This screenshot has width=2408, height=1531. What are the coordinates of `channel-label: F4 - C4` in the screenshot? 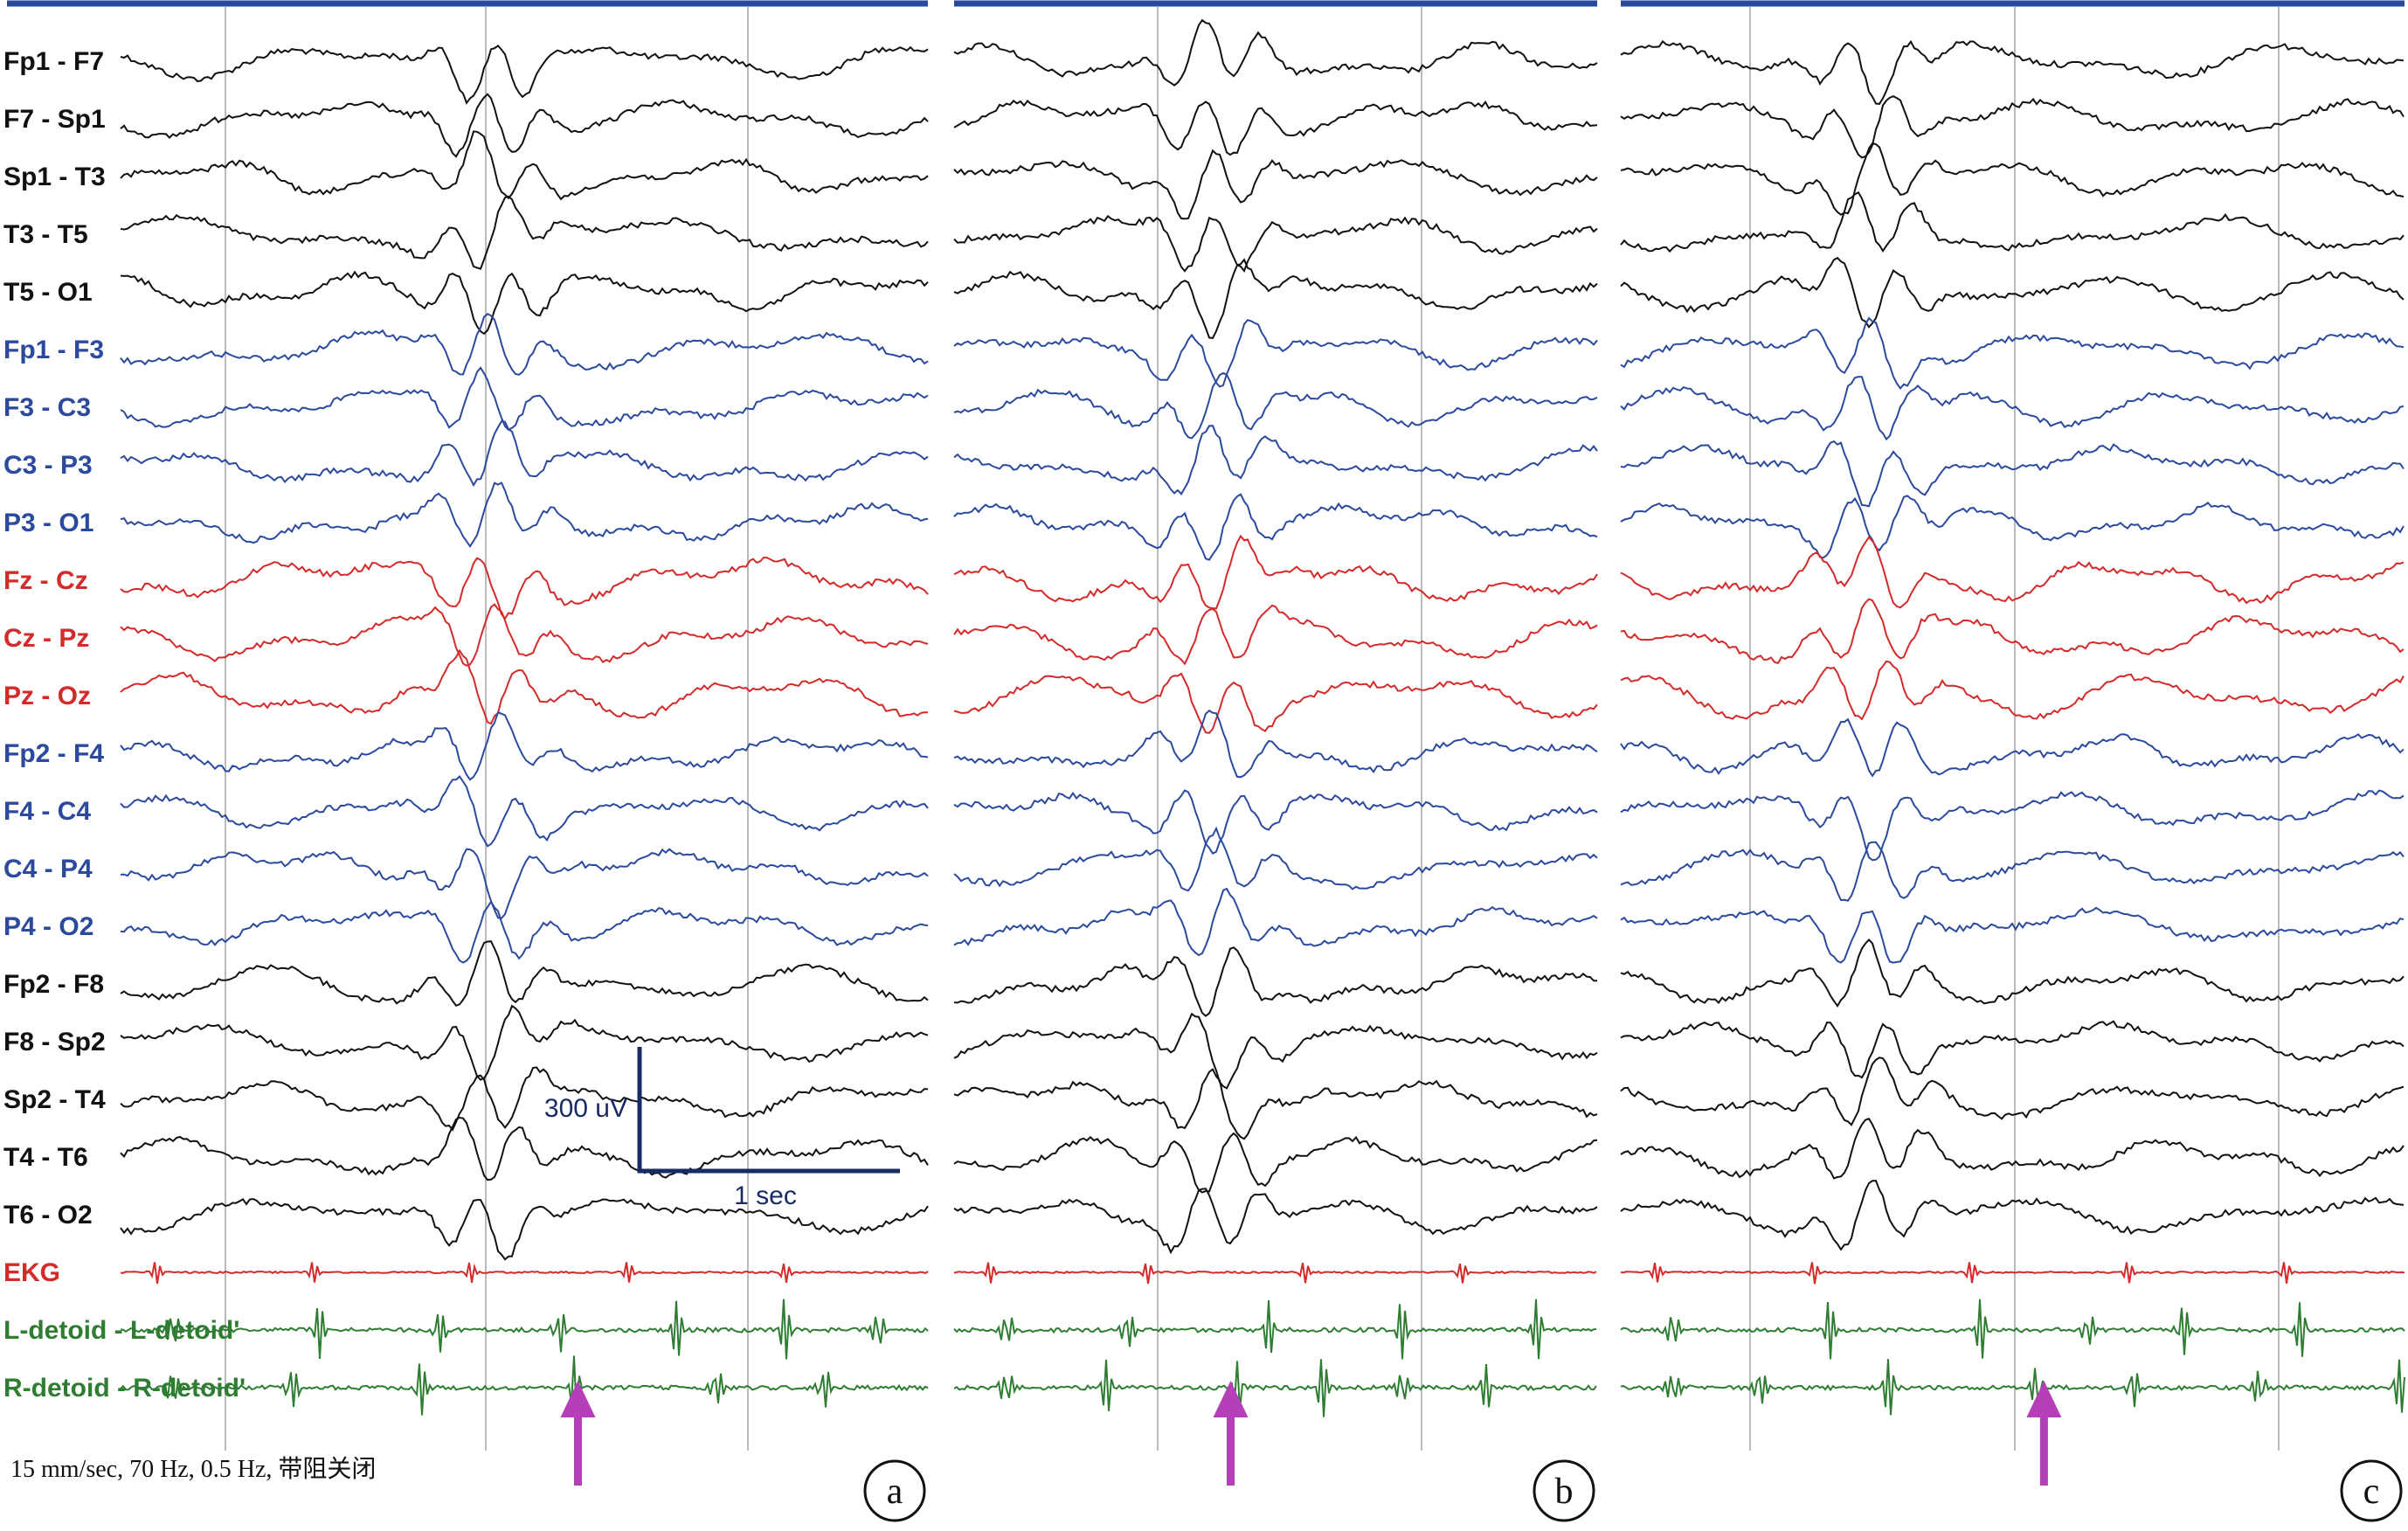 It's located at (47, 812).